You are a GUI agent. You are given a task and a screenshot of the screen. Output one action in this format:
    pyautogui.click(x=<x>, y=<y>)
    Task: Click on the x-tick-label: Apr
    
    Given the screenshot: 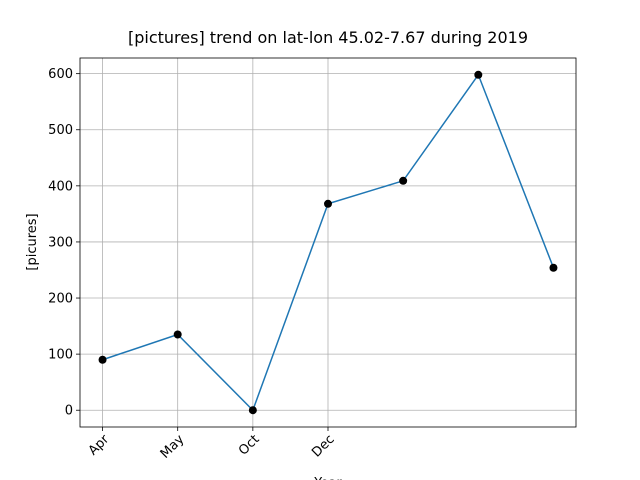 What is the action you would take?
    pyautogui.click(x=99, y=445)
    